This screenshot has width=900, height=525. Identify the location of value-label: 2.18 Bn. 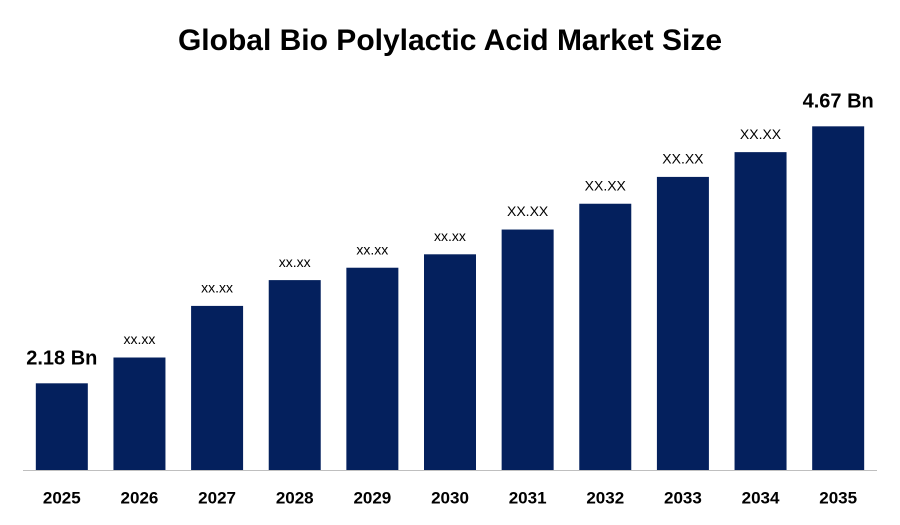
(61, 359).